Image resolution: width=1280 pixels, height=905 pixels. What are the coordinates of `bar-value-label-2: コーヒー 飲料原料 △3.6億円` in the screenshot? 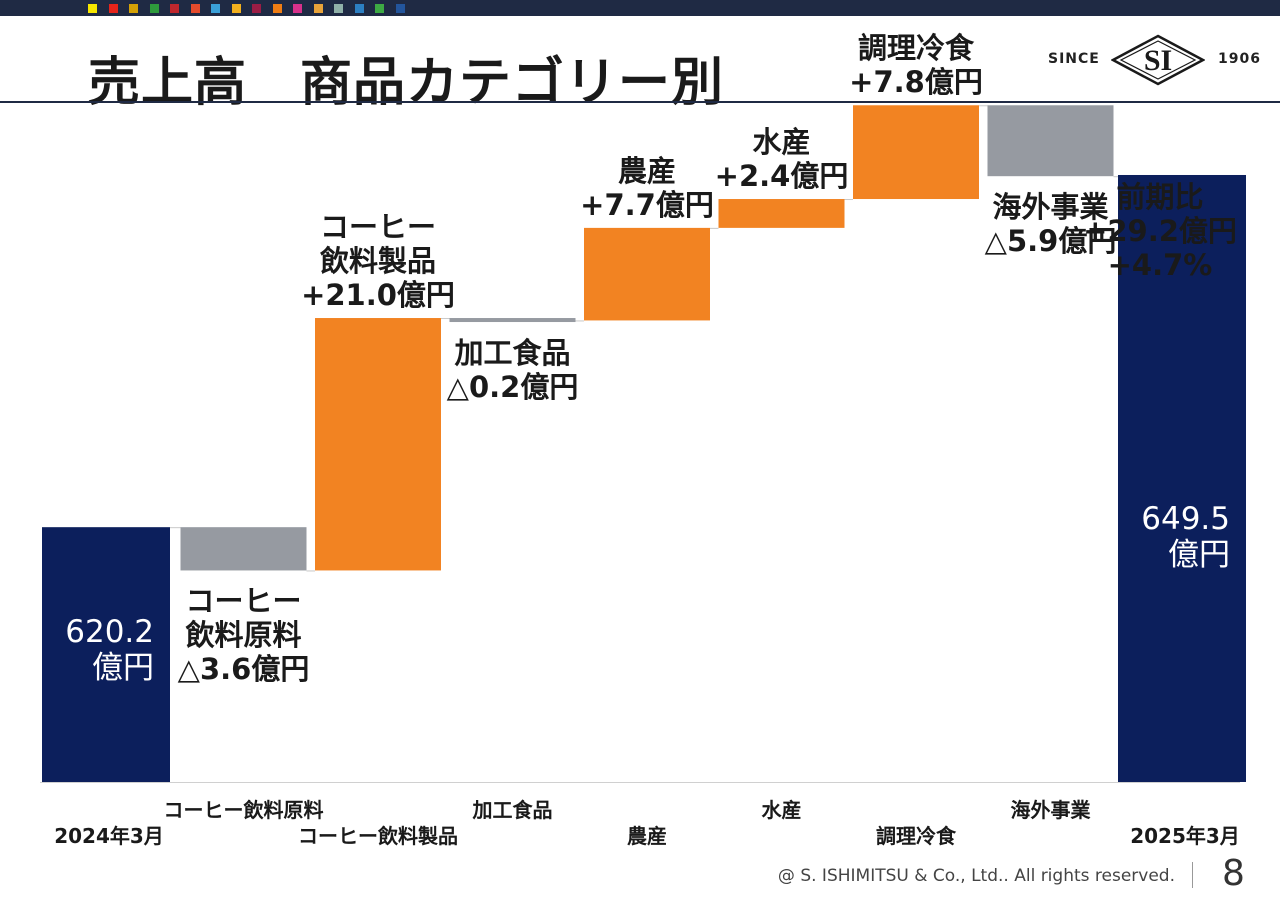 It's located at (244, 635).